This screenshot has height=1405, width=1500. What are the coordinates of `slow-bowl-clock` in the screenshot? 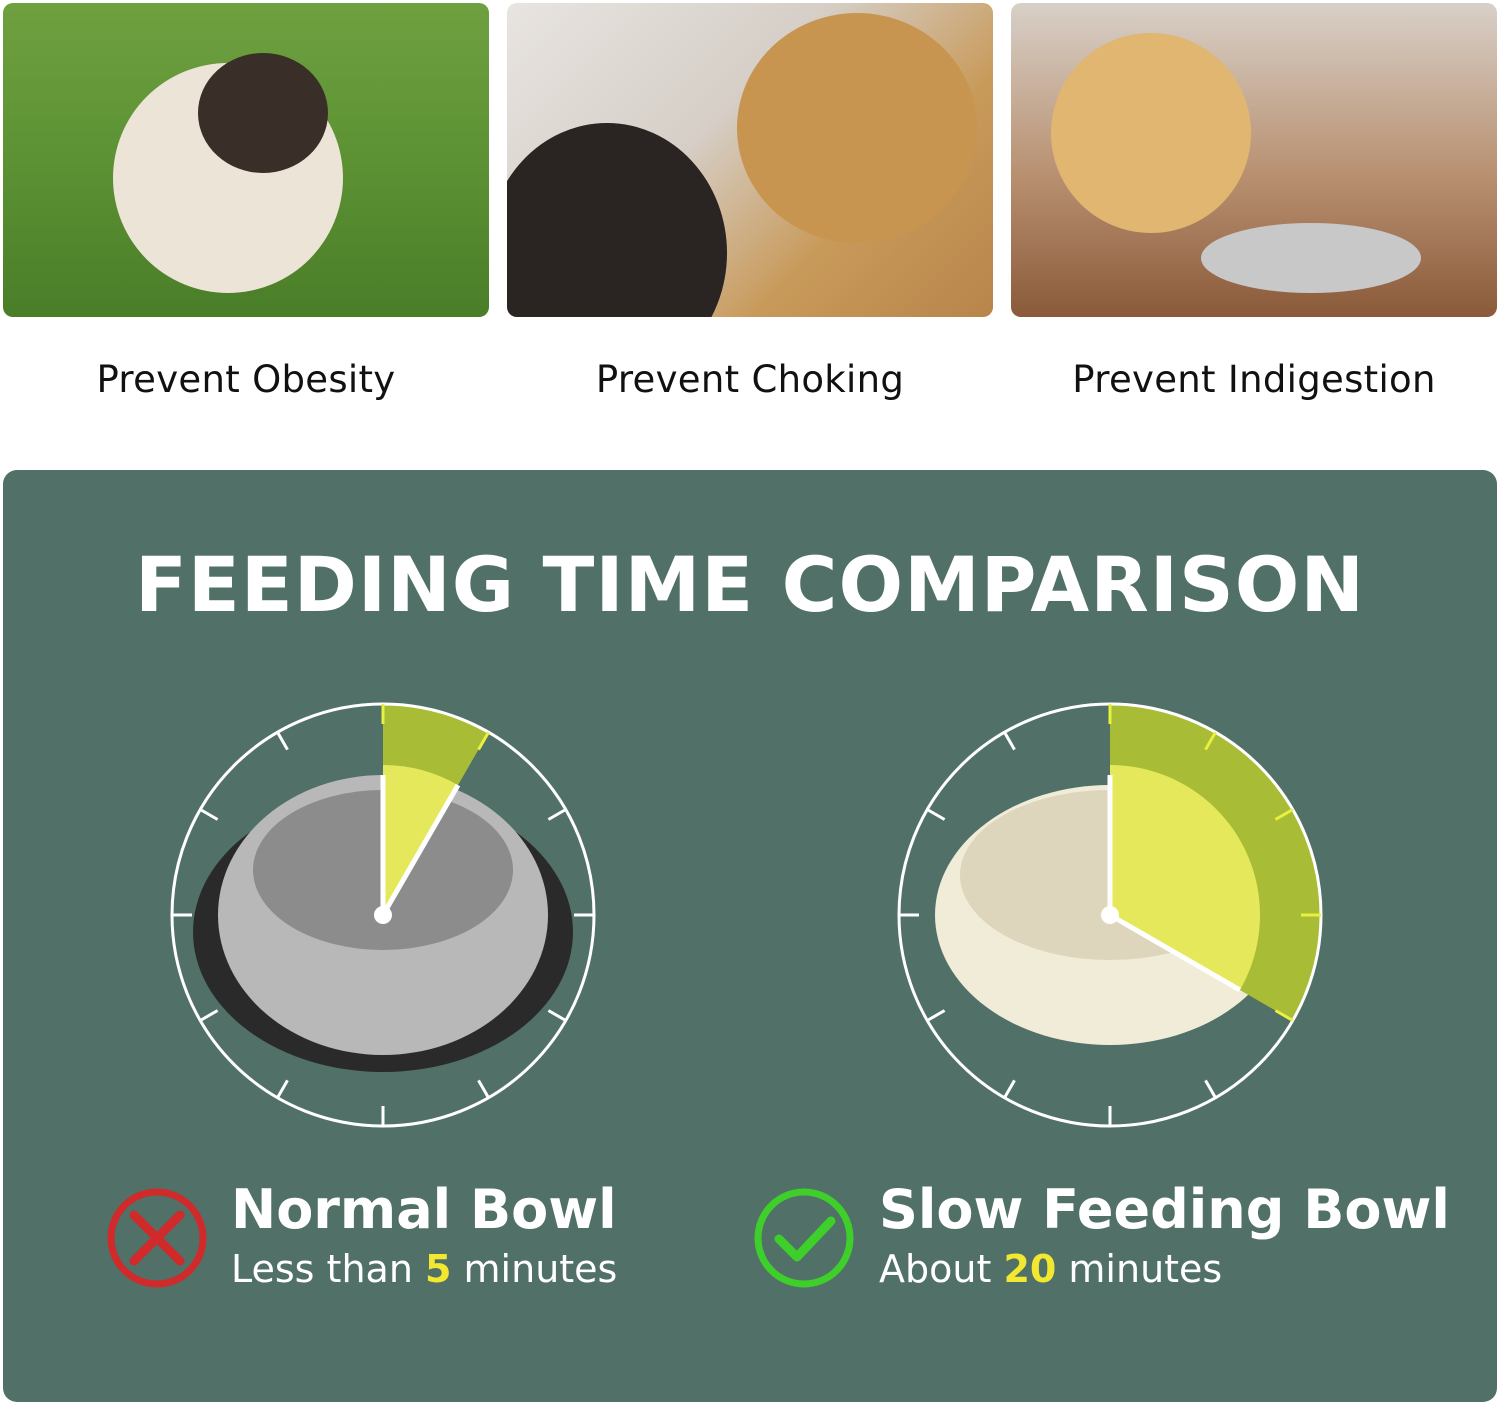 It's located at (1110, 915).